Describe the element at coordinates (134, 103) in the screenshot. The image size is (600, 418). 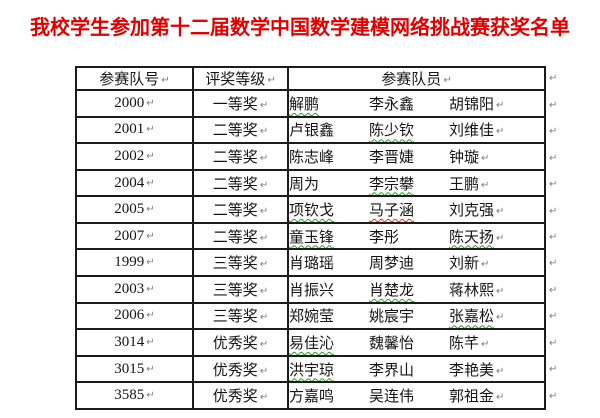
I see `team-number-cell: 2000 ↵` at that location.